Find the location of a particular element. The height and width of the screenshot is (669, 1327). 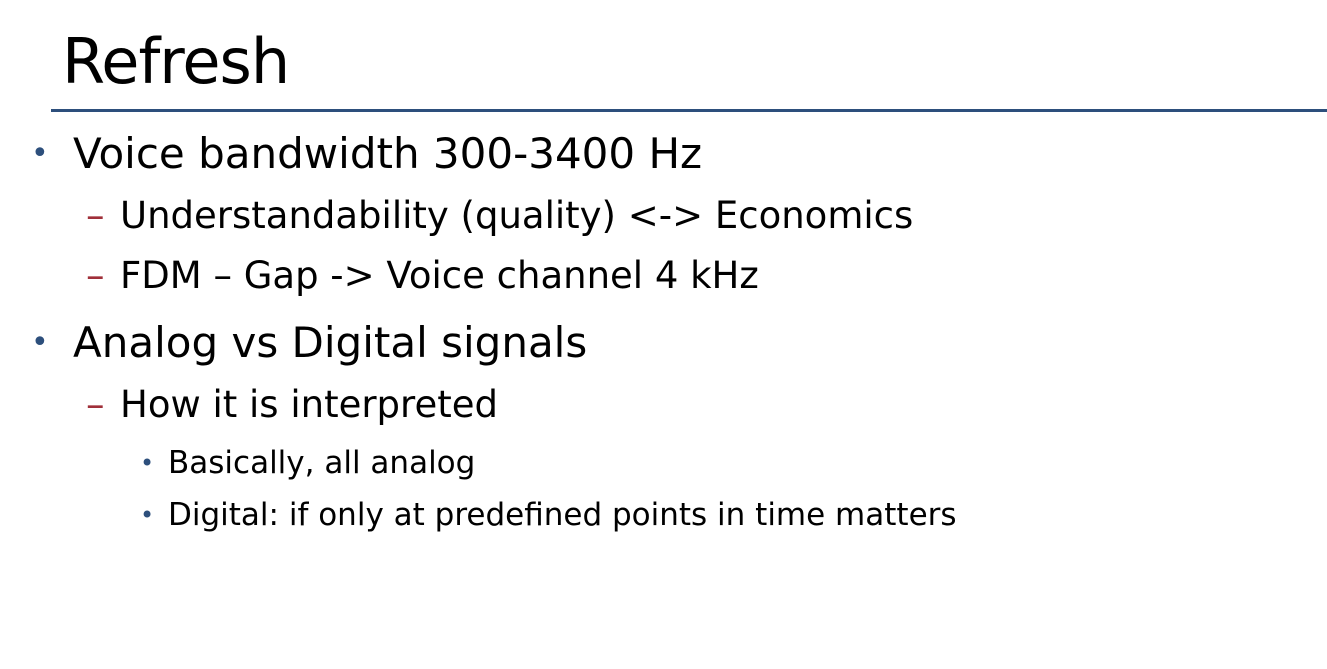

sub-bullet-item: – FDM – Gap -> Voice channel 4 kHz is located at coordinates (422, 276).